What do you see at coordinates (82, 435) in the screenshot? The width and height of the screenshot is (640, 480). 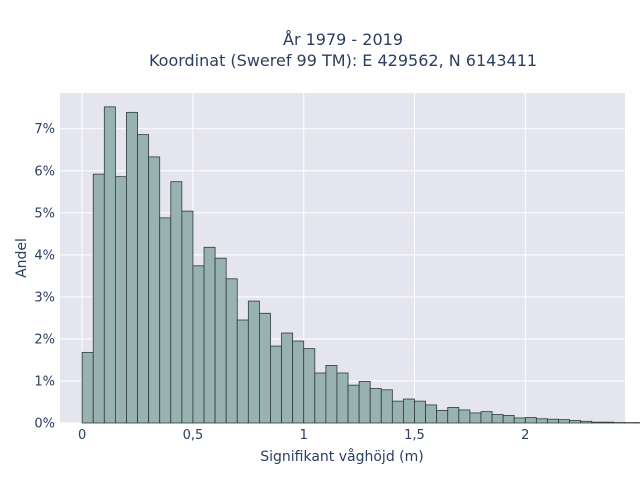 I see `x-tick-label: 0` at bounding box center [82, 435].